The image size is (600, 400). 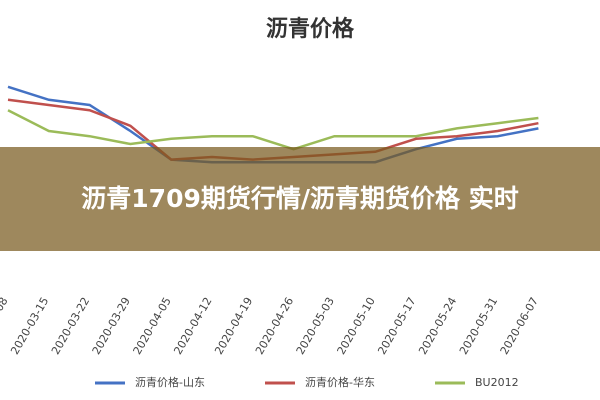 I want to click on x-tick-label: 2020-06-07, so click(x=519, y=326).